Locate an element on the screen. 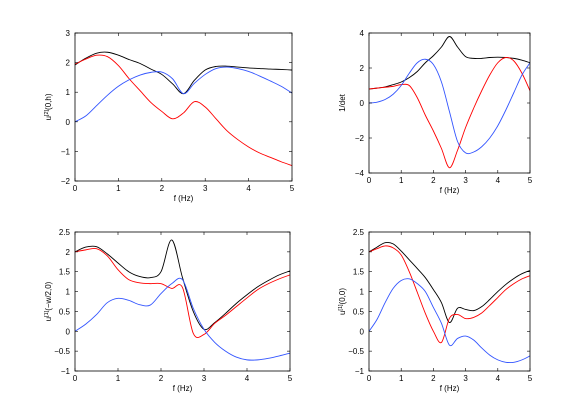 This screenshot has height=418, width=585. top-right-series-red is located at coordinates (449, 113).